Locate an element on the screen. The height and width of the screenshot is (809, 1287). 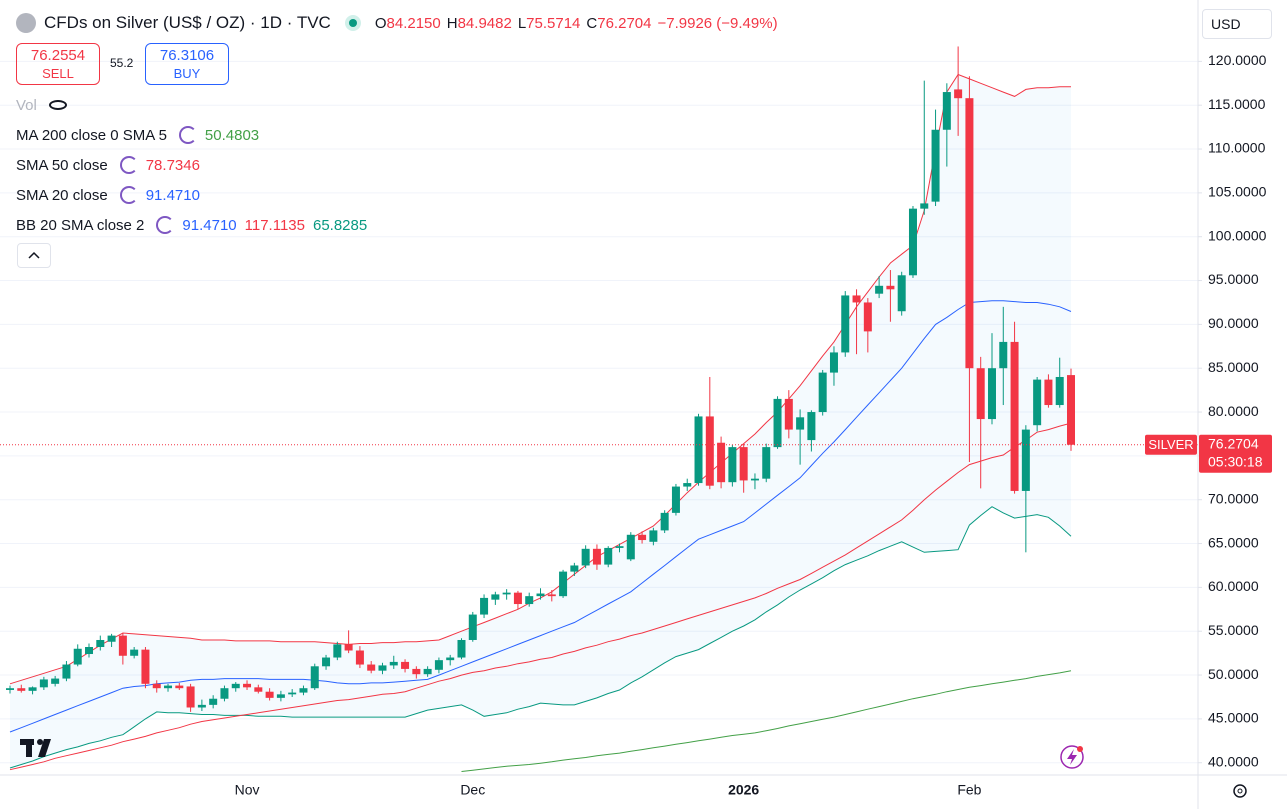
ohlc-value: 84.2150 is located at coordinates (413, 23).